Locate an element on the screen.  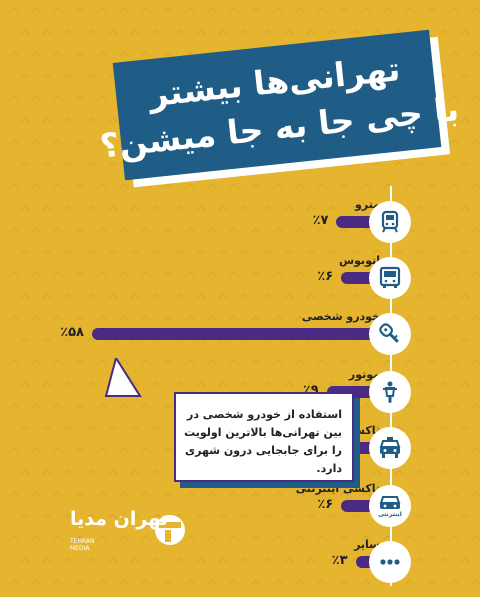
value-label: ٪۵۸ is located at coordinates (72, 332).